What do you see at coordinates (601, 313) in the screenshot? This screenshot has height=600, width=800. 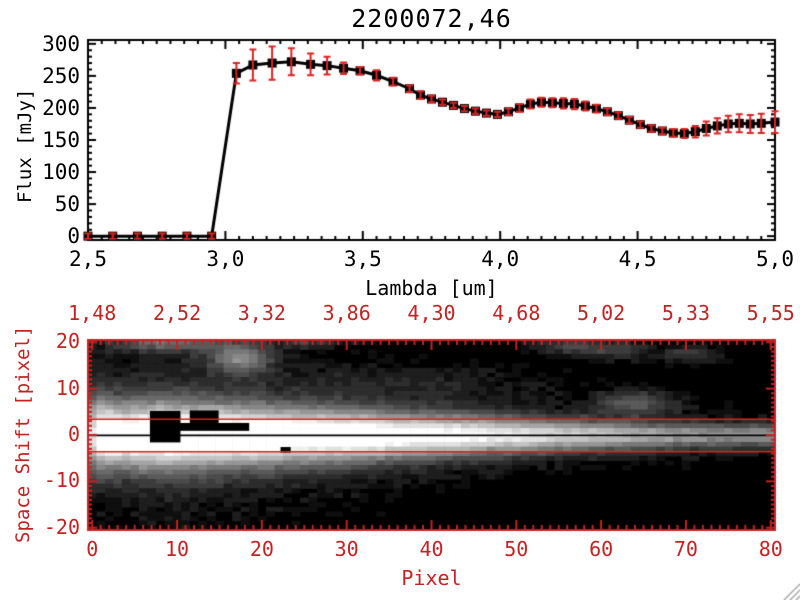 I see `image-top-wavelength-label: 5,02` at bounding box center [601, 313].